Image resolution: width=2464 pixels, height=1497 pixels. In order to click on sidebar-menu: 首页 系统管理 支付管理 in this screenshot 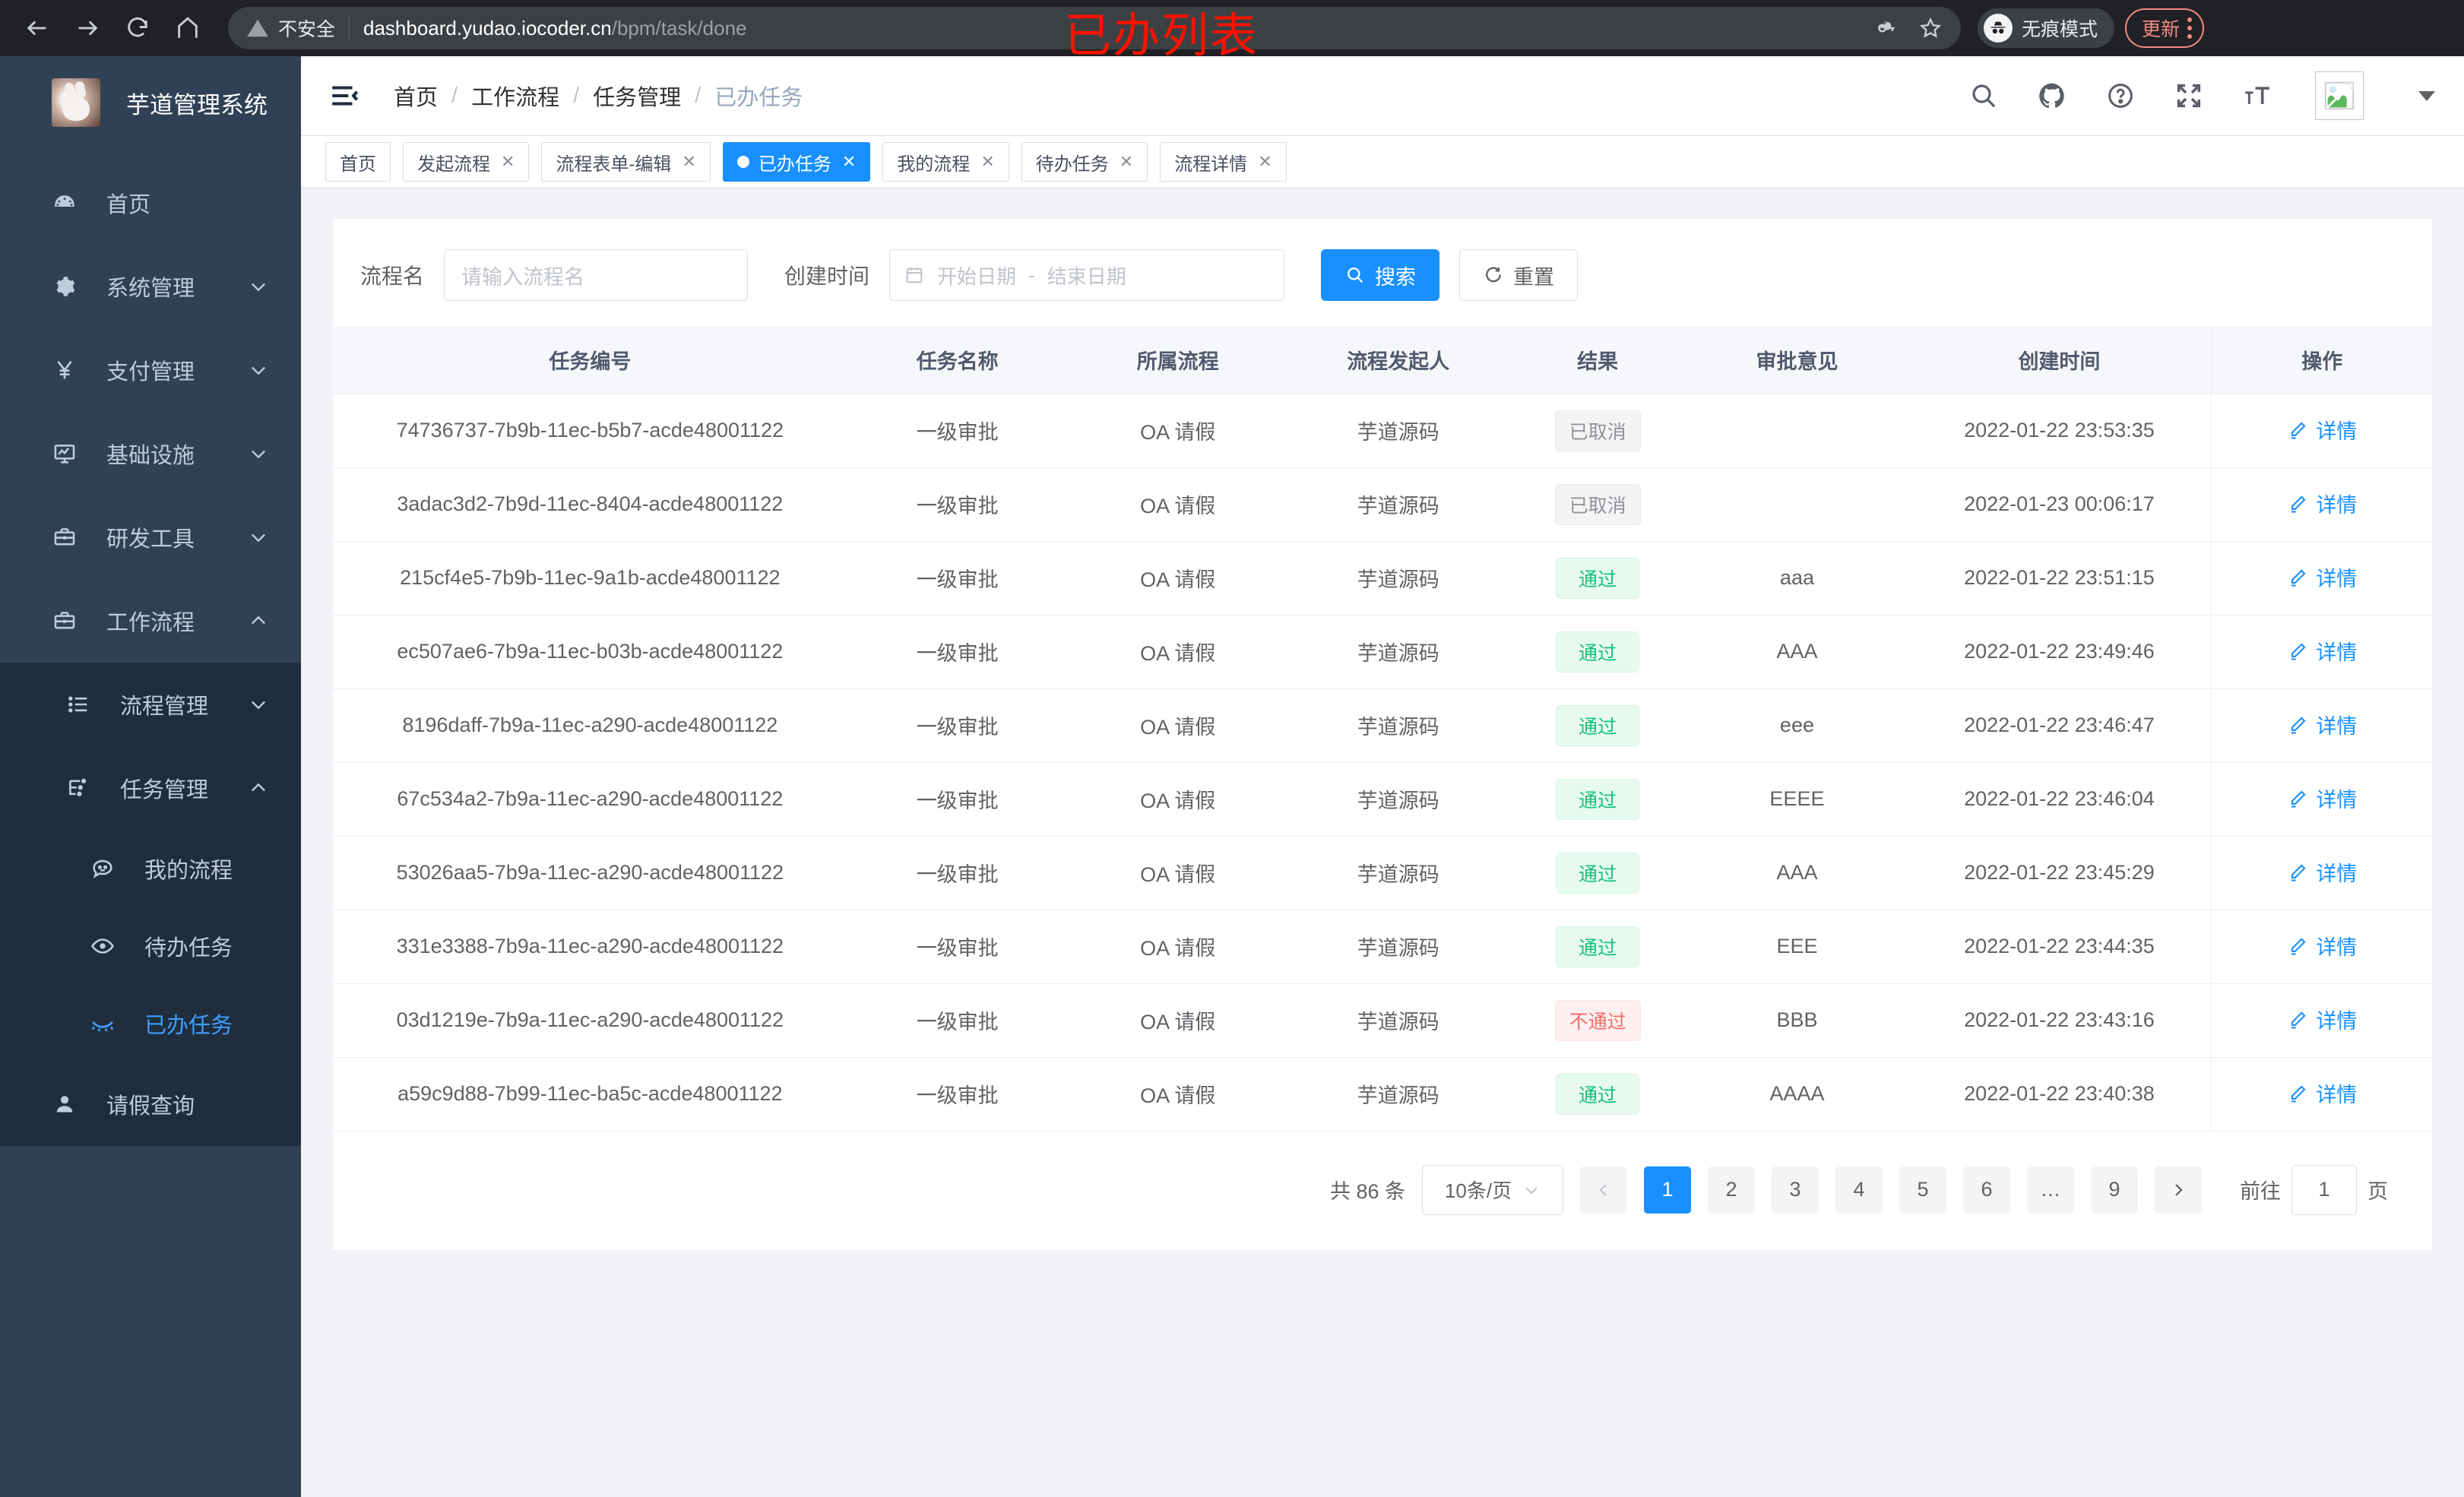, I will do `click(150, 647)`.